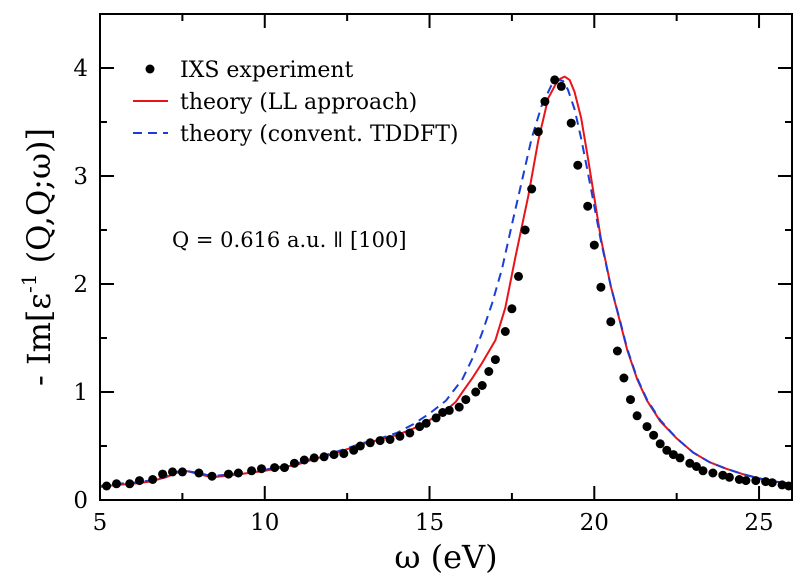  What do you see at coordinates (150, 69) in the screenshot?
I see `legend-marker-points` at bounding box center [150, 69].